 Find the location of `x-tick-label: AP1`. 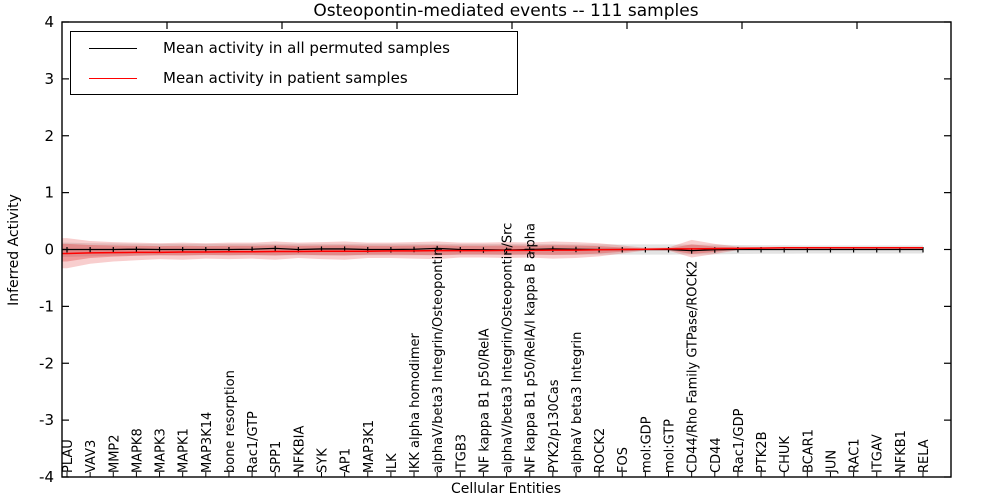

x-tick-label: AP1 is located at coordinates (346, 460).